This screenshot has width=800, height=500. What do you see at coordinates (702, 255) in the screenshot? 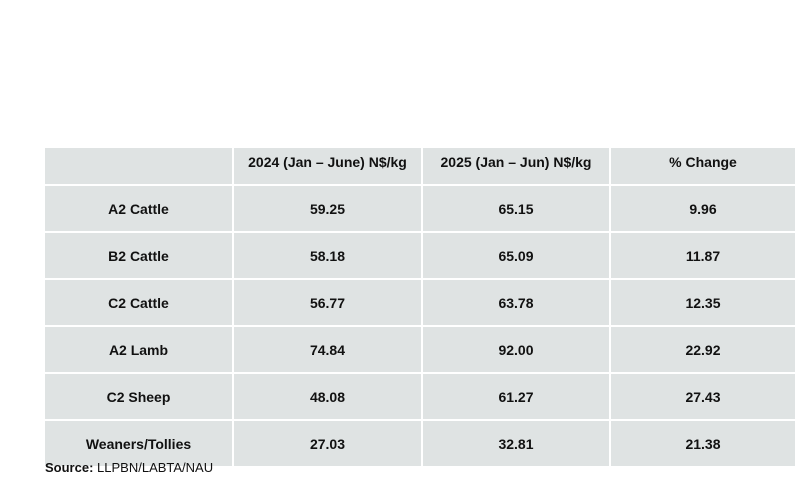
I see `cell: 11.87` at bounding box center [702, 255].